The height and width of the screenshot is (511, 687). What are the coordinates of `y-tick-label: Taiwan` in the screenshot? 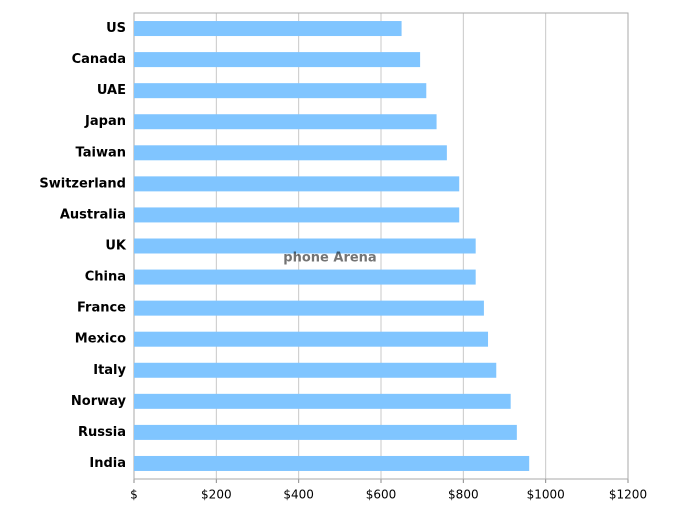 It's located at (101, 152).